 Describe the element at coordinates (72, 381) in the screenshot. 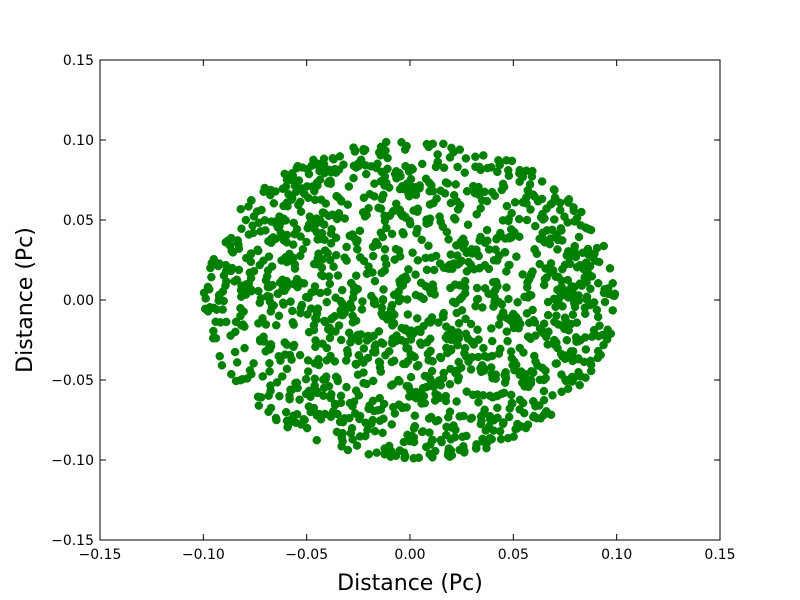

I see `y-tick-label: −0.05` at that location.